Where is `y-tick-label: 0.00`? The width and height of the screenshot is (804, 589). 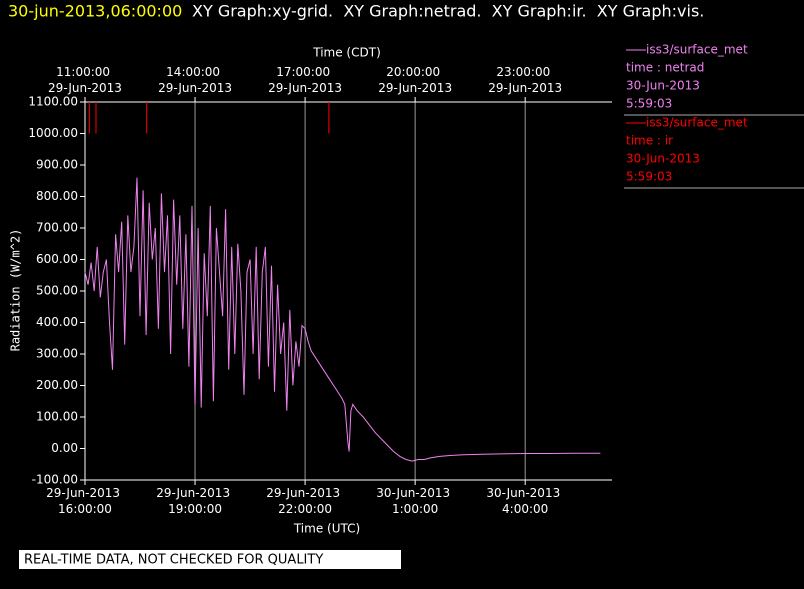 y-tick-label: 0.00 is located at coordinates (64, 448).